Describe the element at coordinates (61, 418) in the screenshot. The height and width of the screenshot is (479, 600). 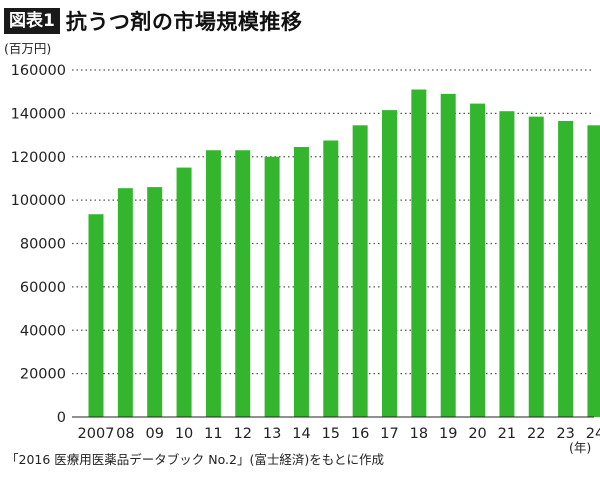
I see `y-tick-label: 0` at that location.